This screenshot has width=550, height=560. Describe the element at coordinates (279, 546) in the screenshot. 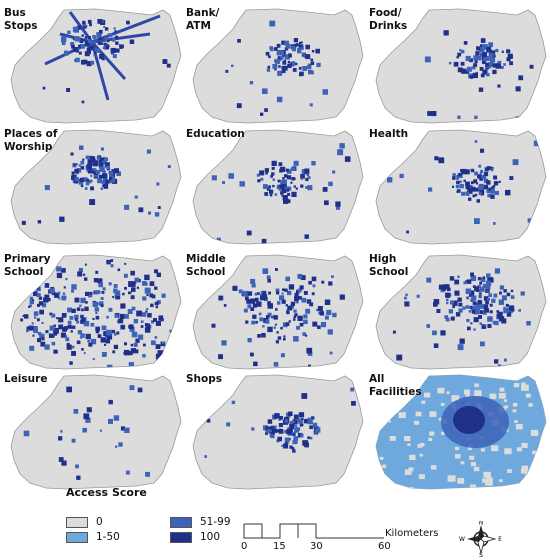

I see `scale-tick-15: 15` at that location.